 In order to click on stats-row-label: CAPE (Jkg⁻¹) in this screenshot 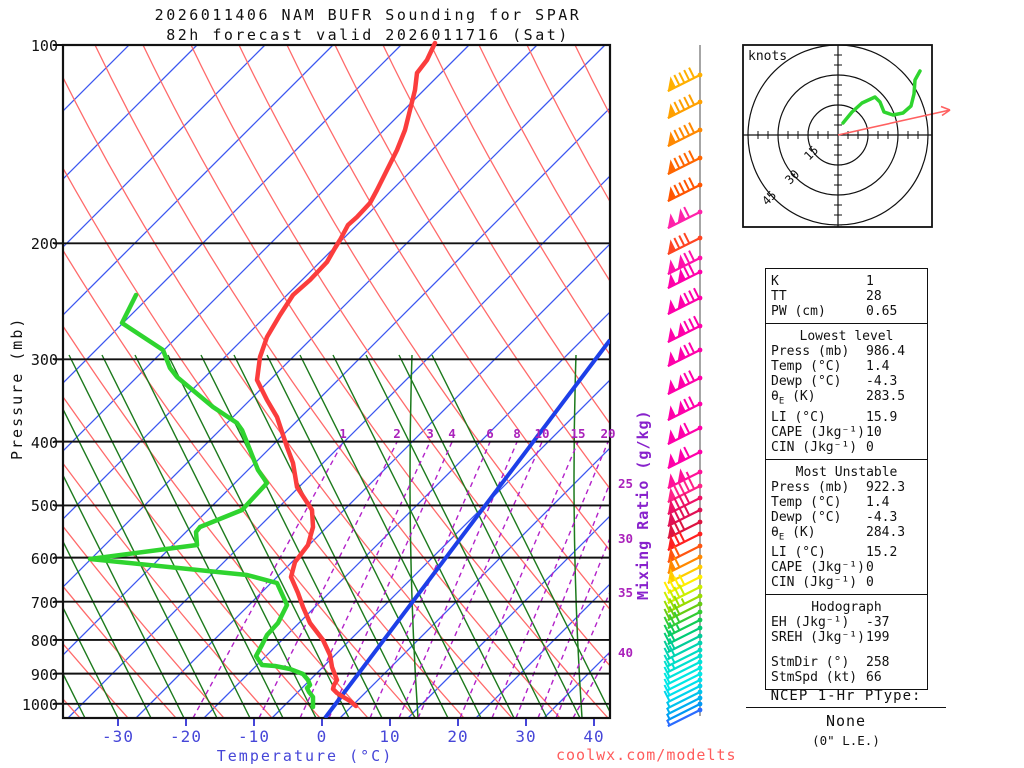, I will do `click(818, 568)`.